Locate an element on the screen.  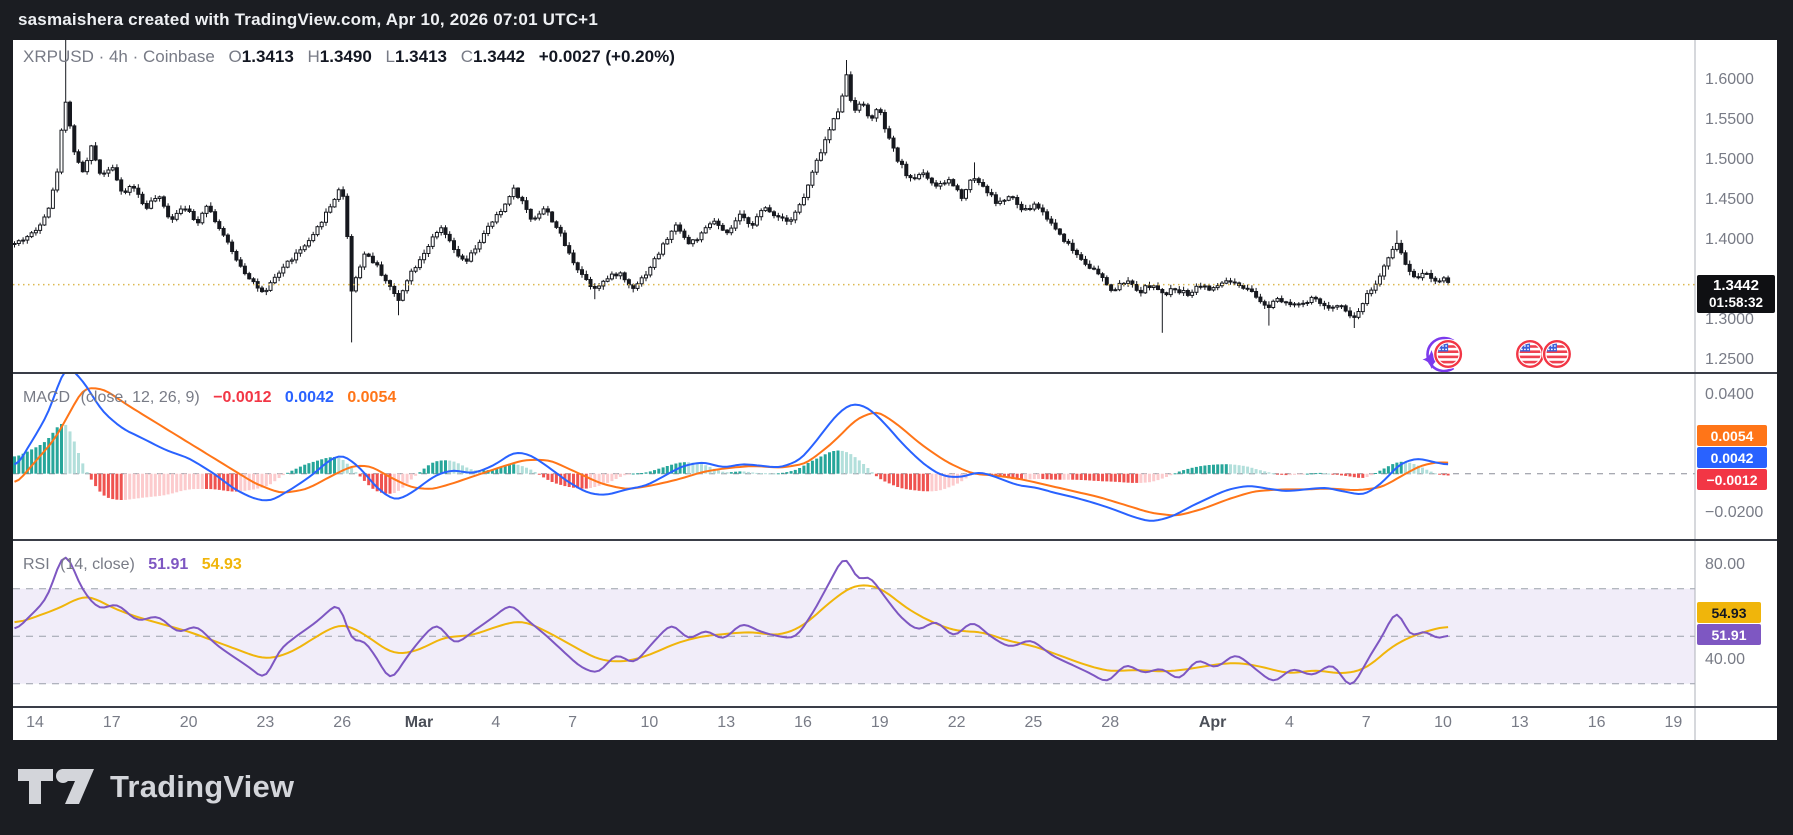
ohlc-low-value: 1.3413 is located at coordinates (421, 56).